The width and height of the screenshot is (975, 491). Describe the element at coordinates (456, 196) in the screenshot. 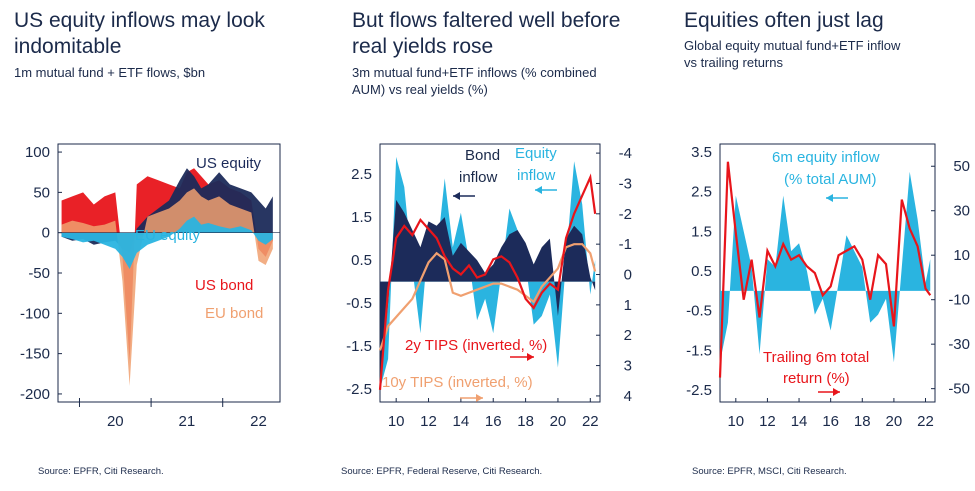

I see `arrow-bond-head` at that location.